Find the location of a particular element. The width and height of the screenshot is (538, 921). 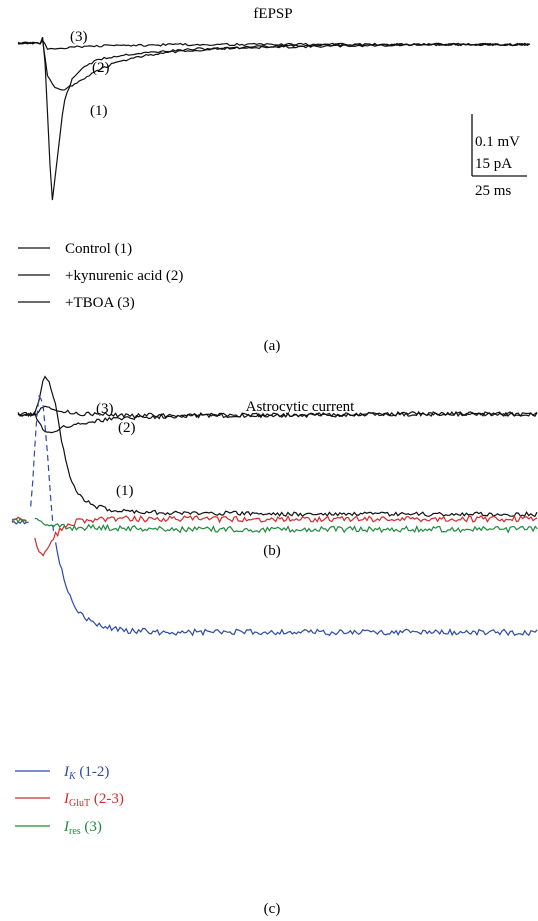

panel-c-caption: (c) is located at coordinates (272, 909).